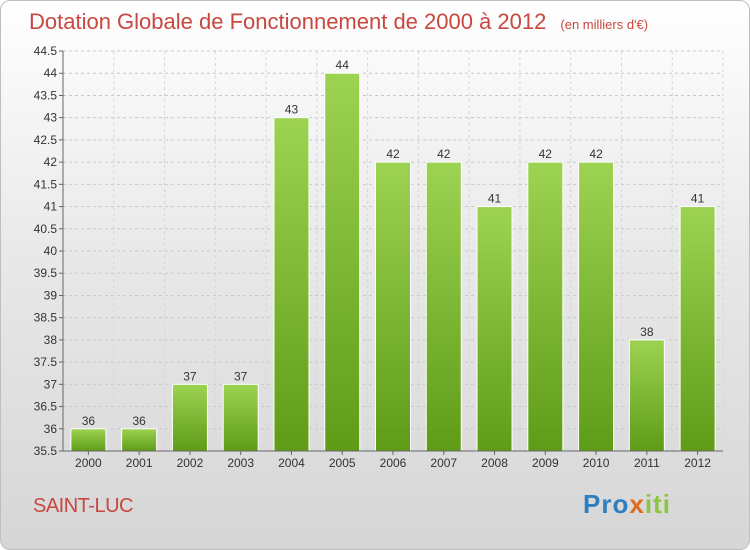 This screenshot has height=550, width=750. What do you see at coordinates (46, 95) in the screenshot?
I see `y-tick-label: 43.5` at bounding box center [46, 95].